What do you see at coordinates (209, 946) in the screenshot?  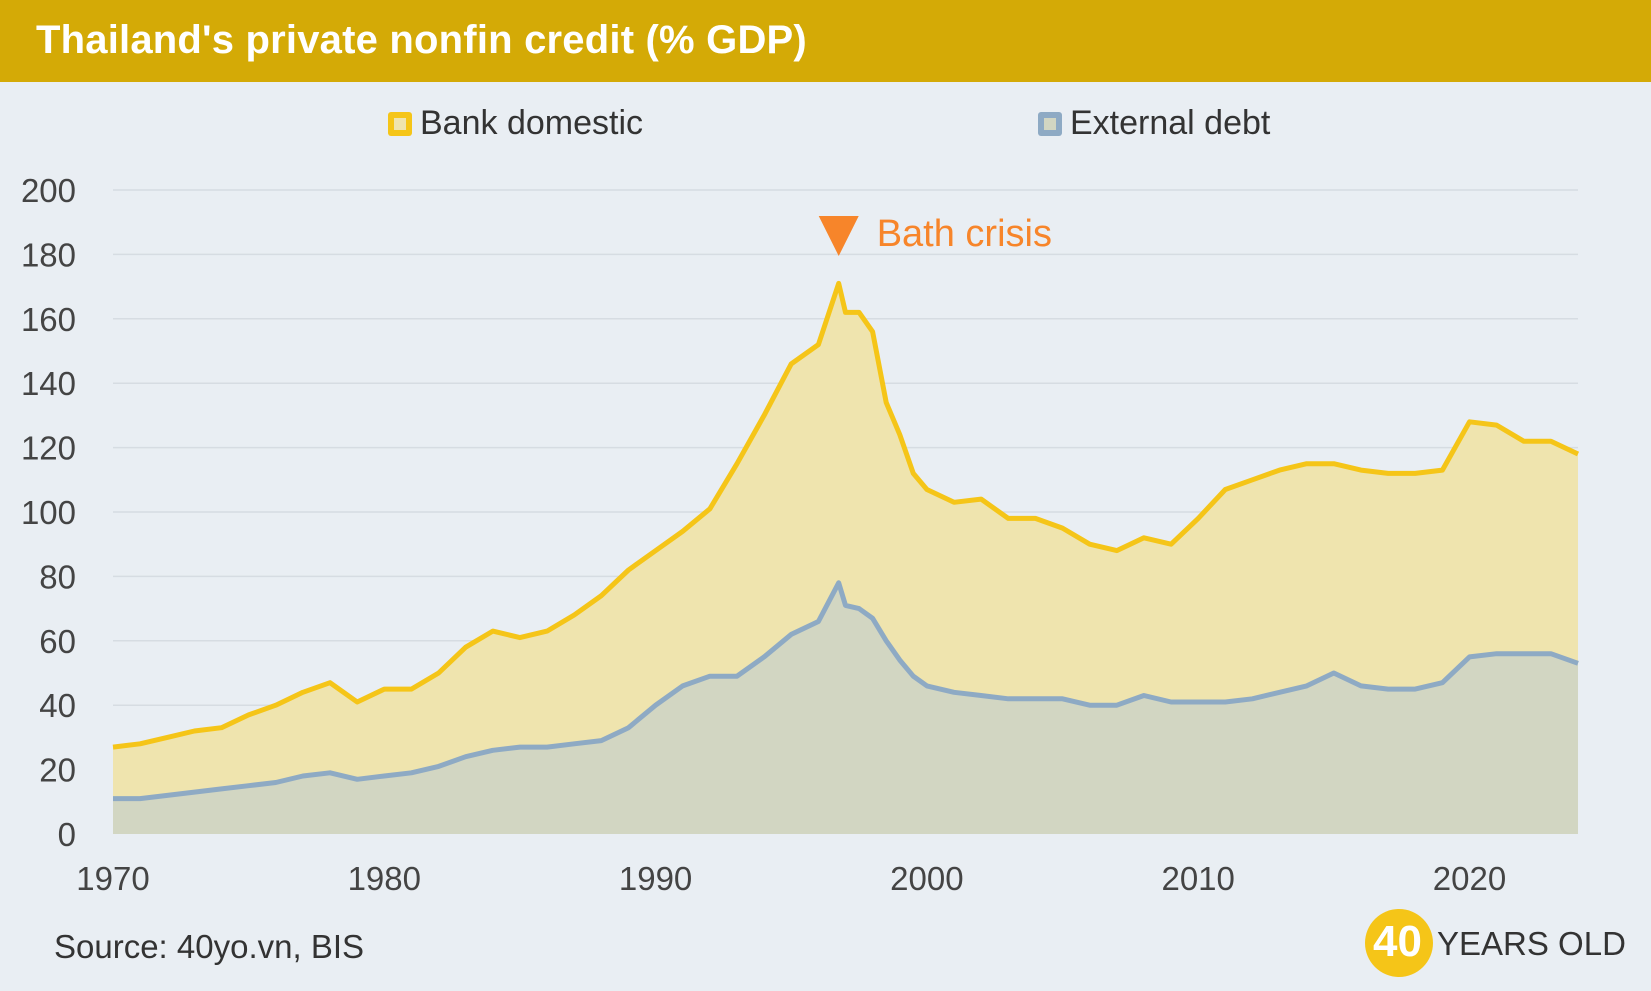 I see `source-note: Source: 40yo.vn, BIS` at bounding box center [209, 946].